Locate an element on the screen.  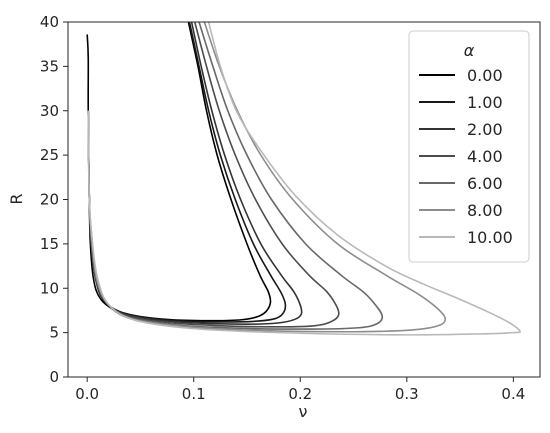
y-tick-label: 20 is located at coordinates (49, 200).